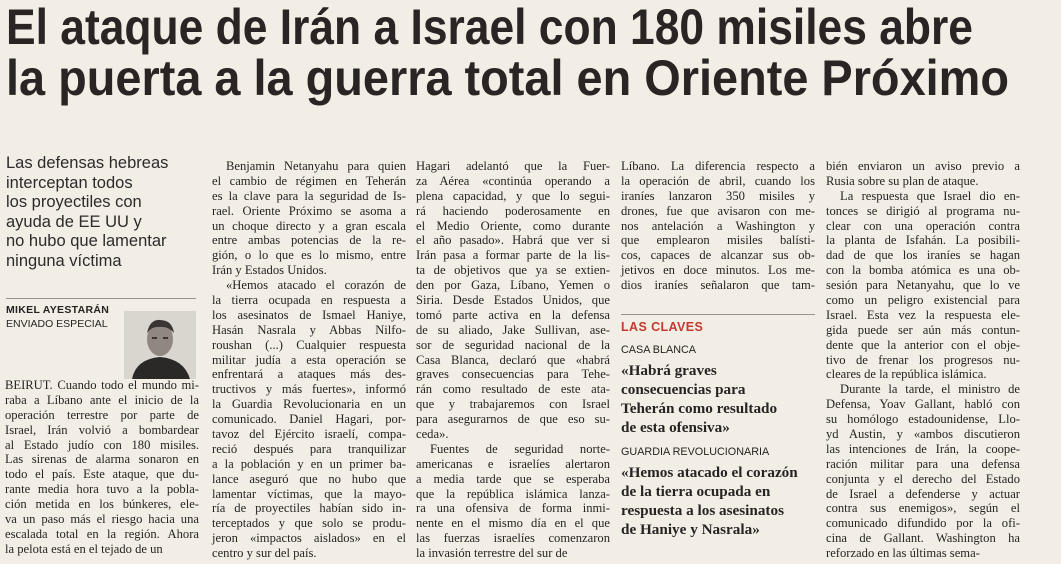 The height and width of the screenshot is (564, 1061). I want to click on text-line: las fuerzas israelíes comenzaron, so click(513, 538).